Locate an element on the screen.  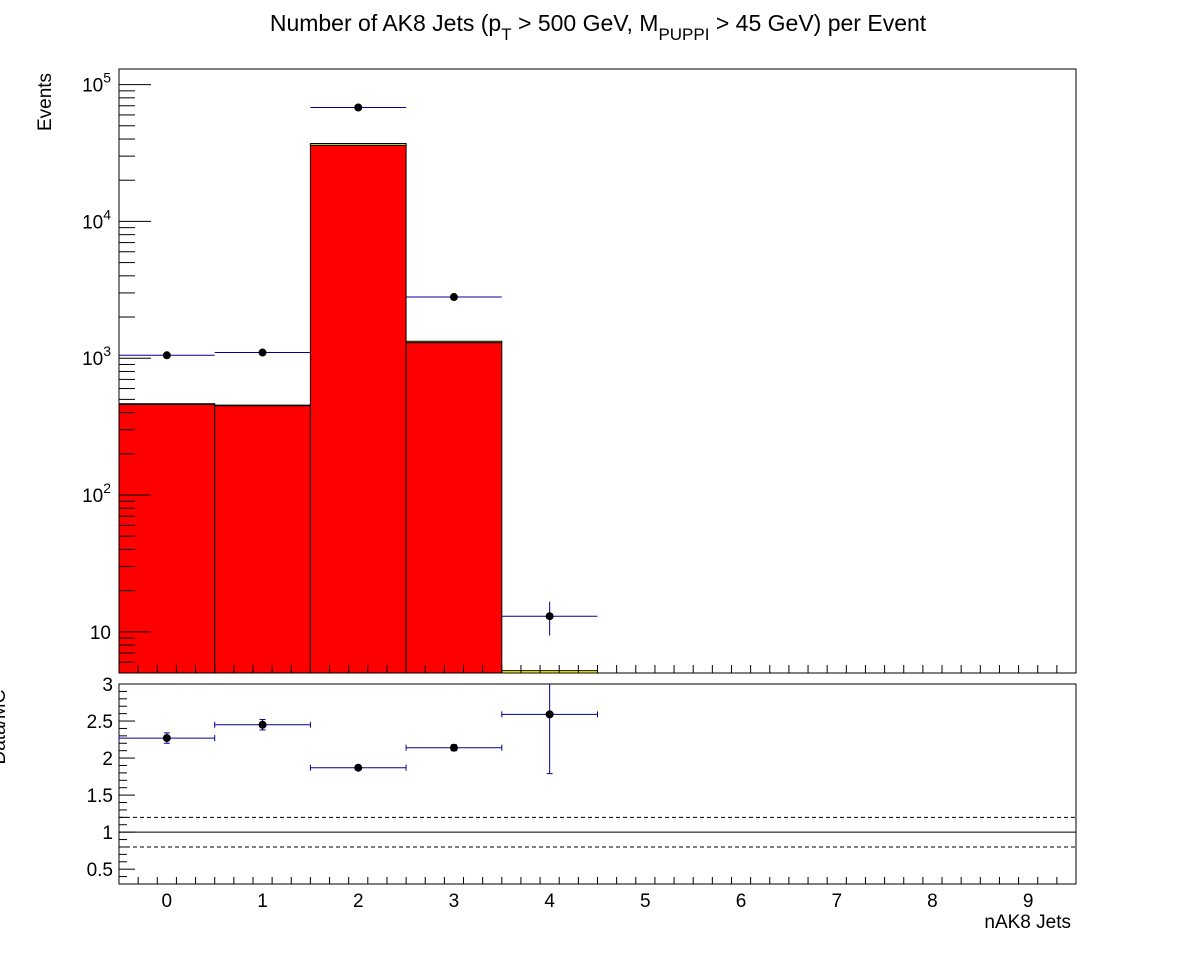
x-tick-label-8: 8 is located at coordinates (932, 901).